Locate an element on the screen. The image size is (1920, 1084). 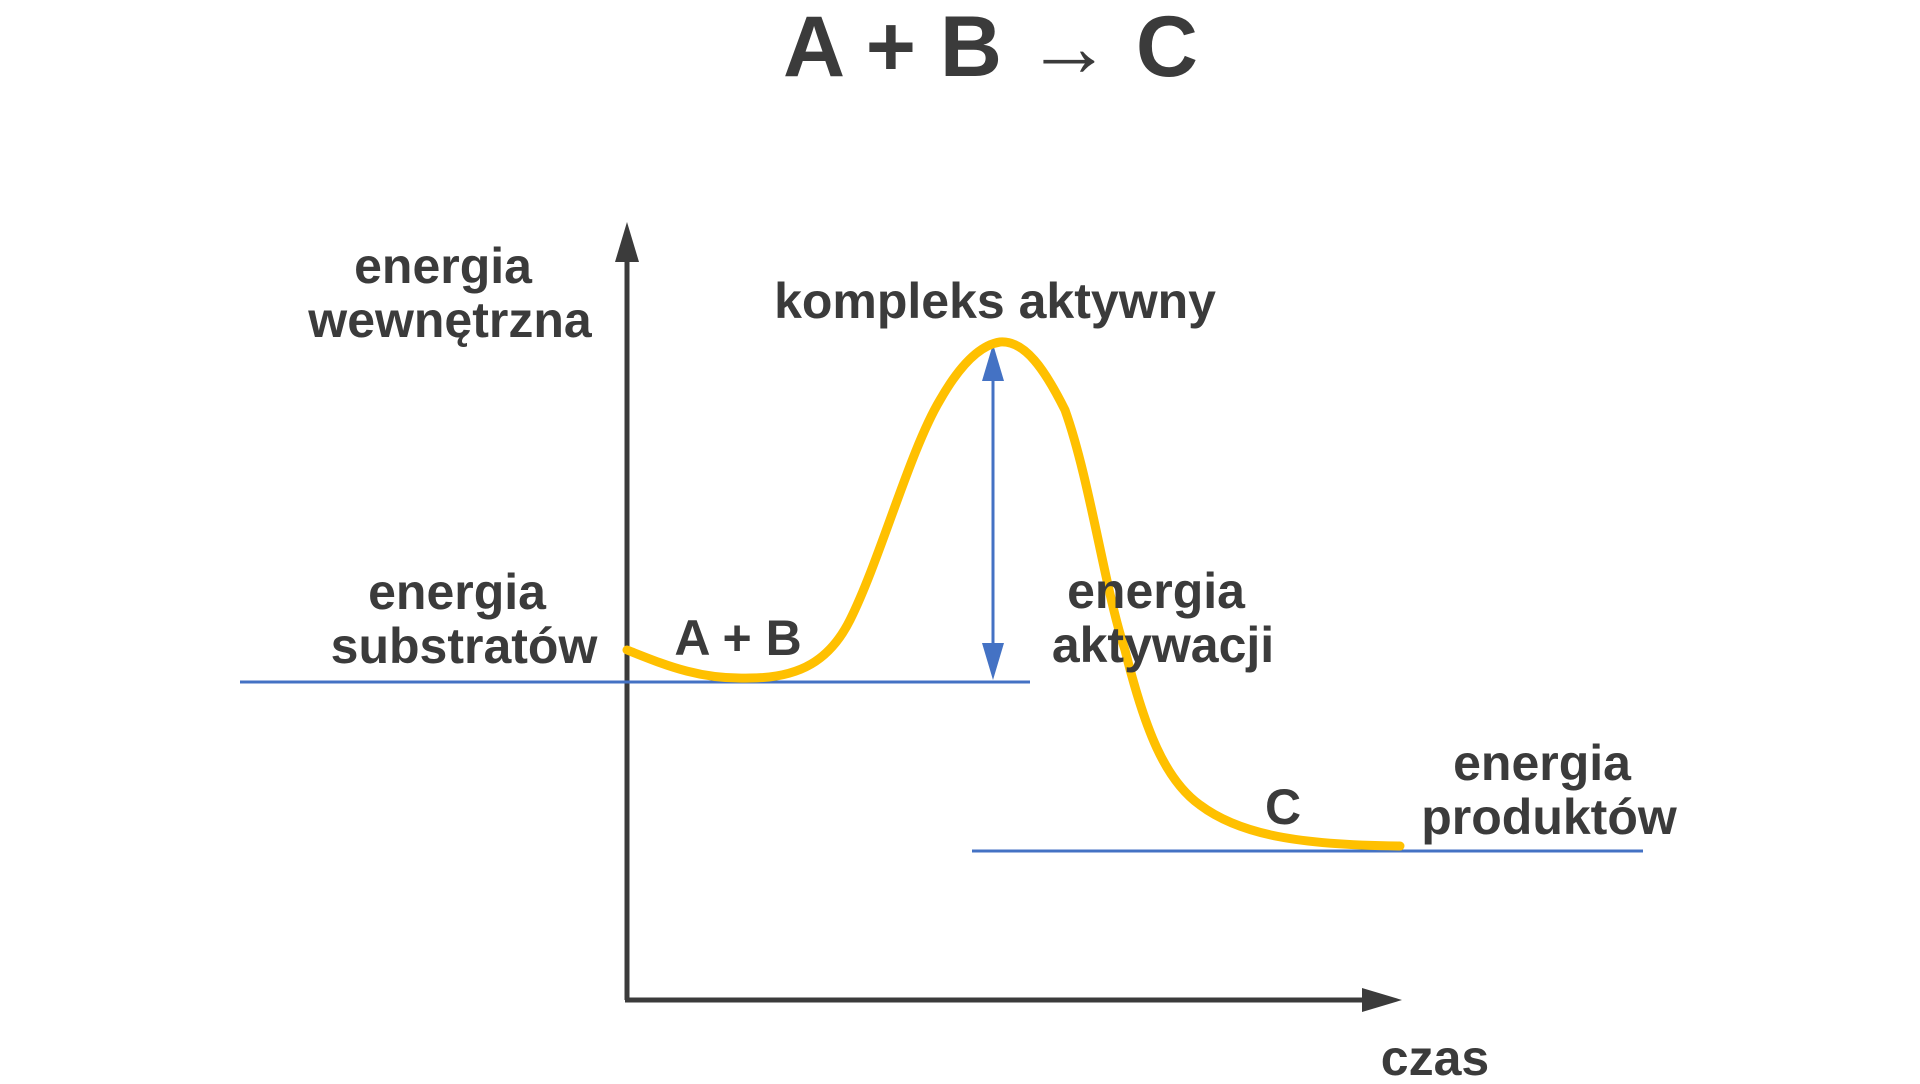
products-energy-label: energia produktów is located at coordinates (1549, 790).